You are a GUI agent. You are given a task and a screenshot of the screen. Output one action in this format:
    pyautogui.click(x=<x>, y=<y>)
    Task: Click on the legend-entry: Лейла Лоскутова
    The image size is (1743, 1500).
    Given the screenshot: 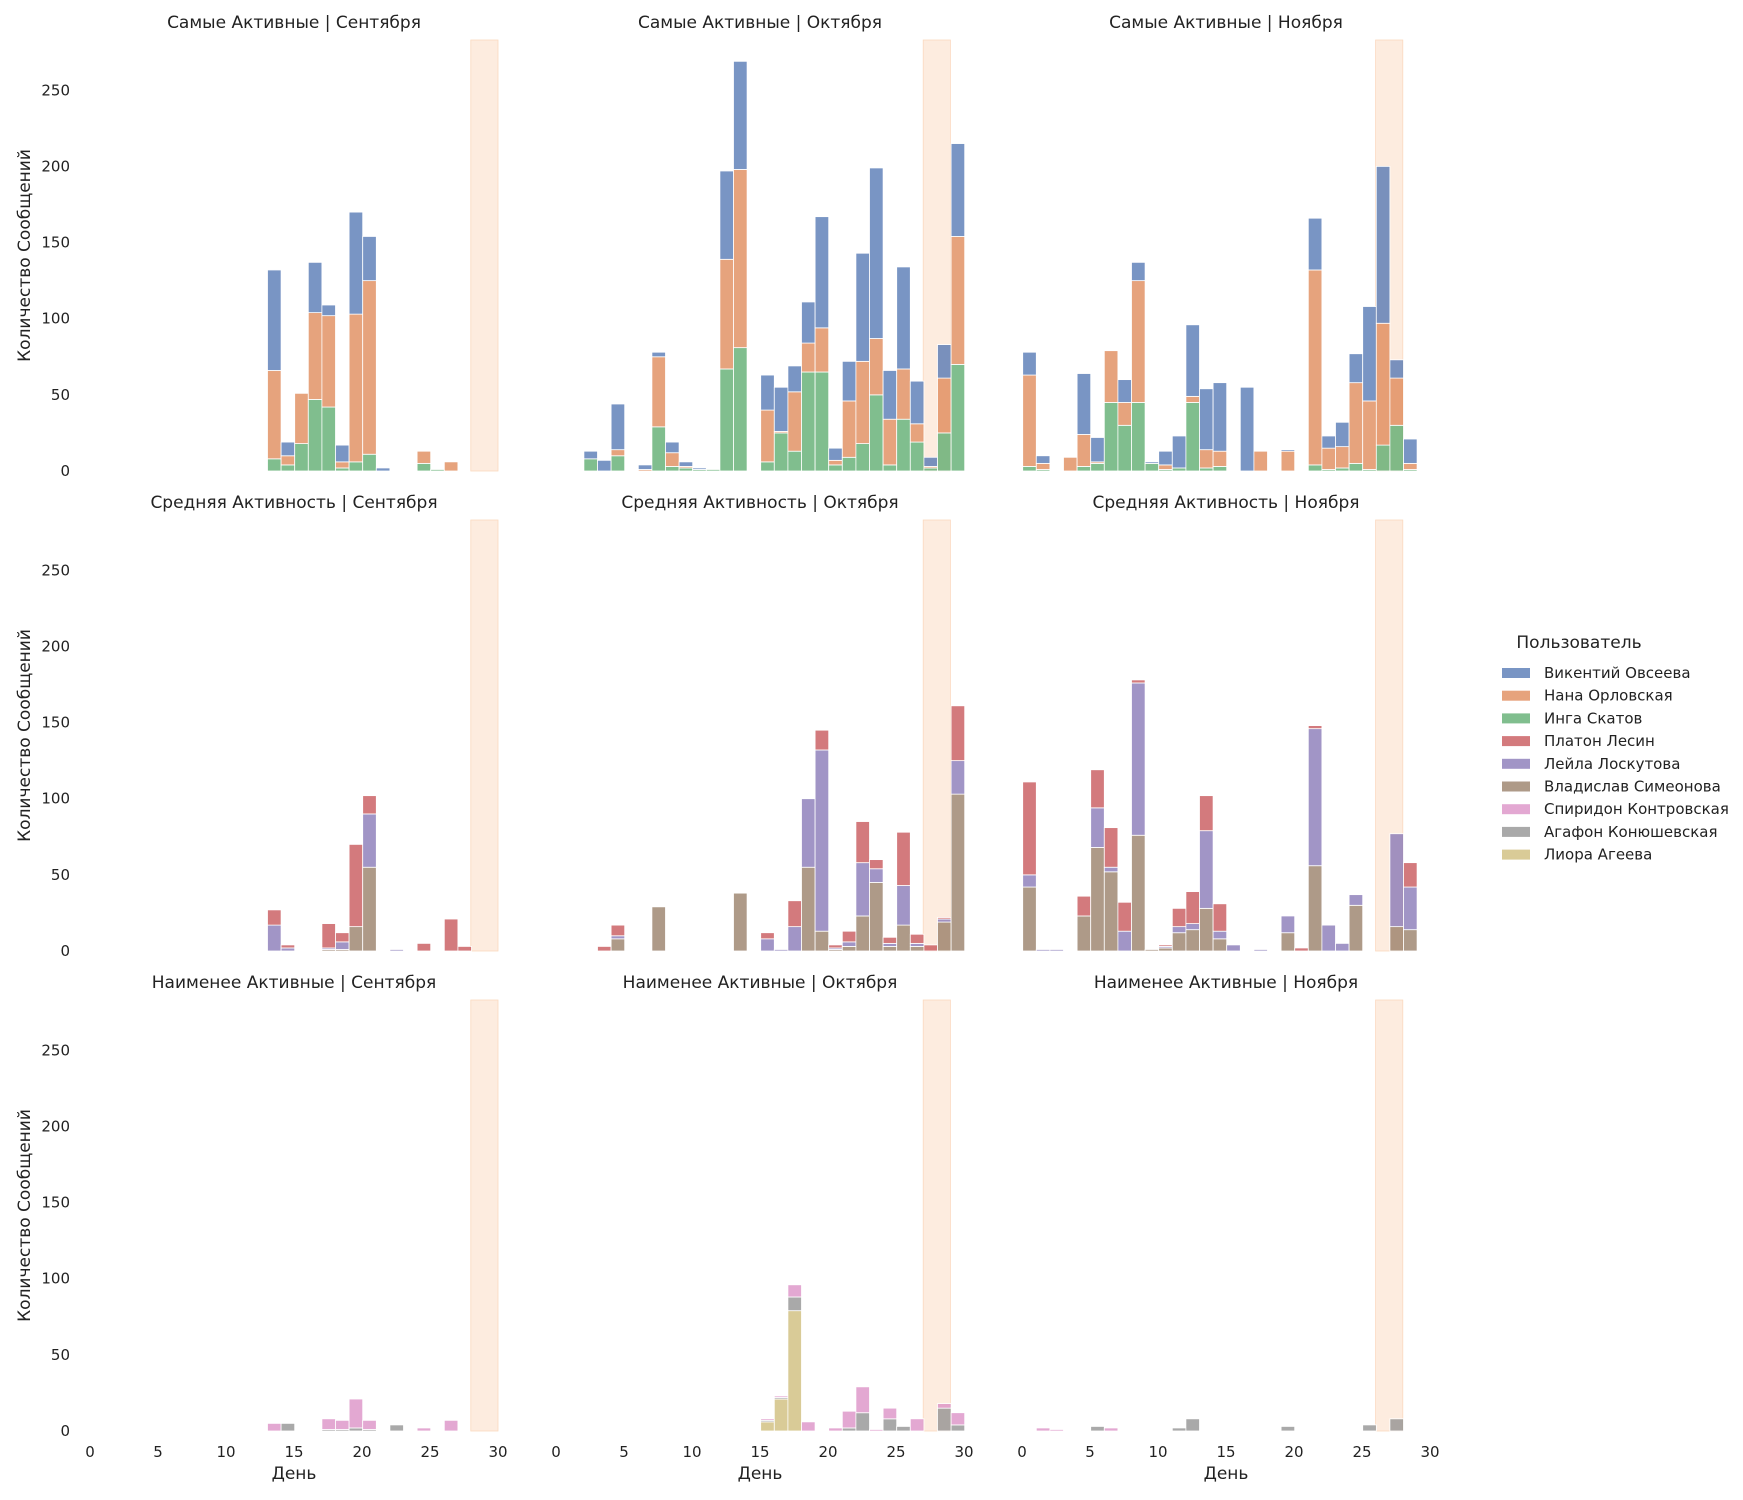 What is the action you would take?
    pyautogui.click(x=1612, y=764)
    